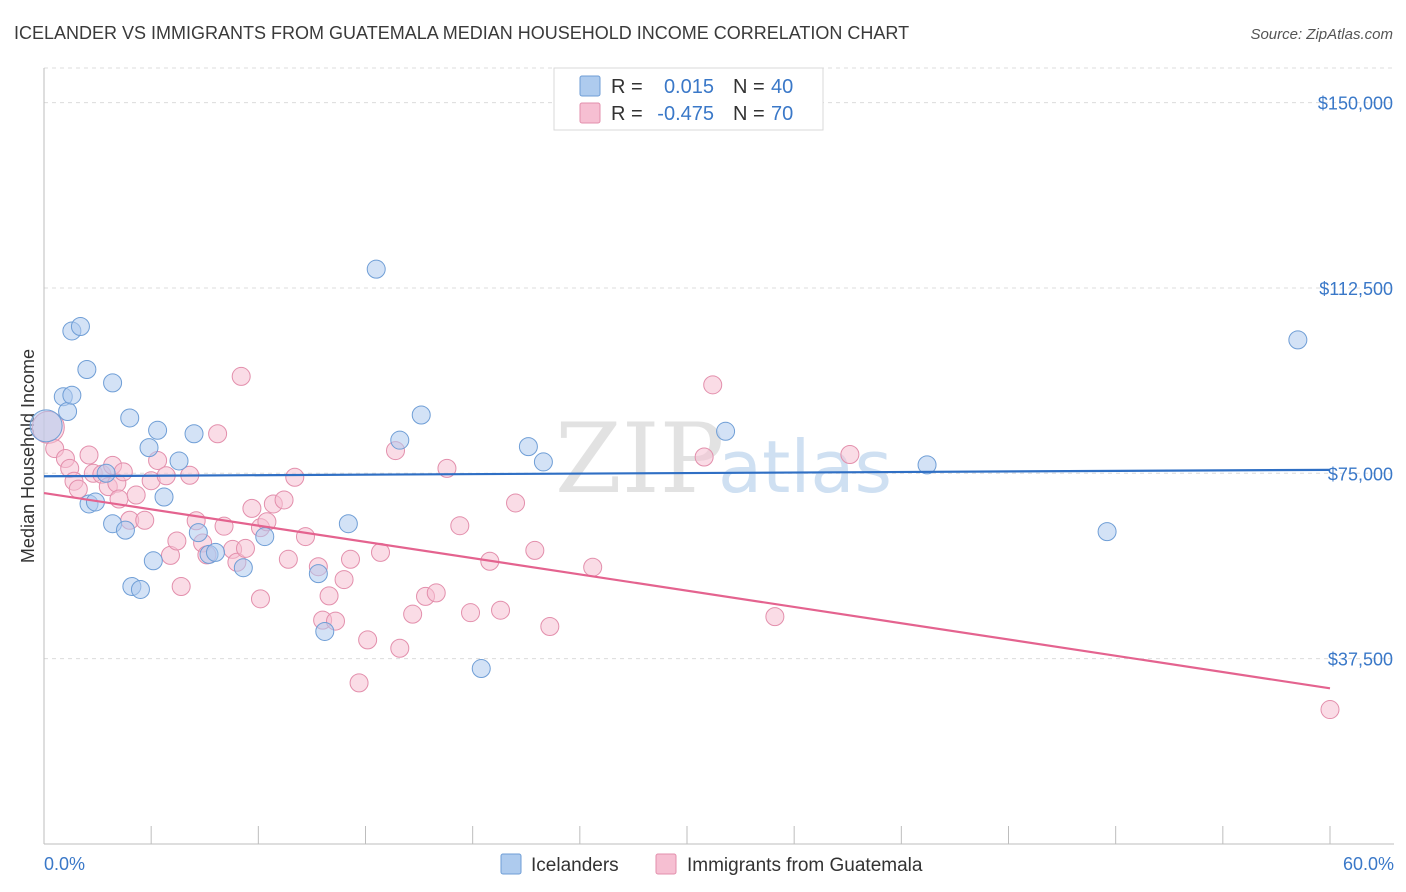  I want to click on x-tick-label-max: 60.0%, so click(1368, 864).